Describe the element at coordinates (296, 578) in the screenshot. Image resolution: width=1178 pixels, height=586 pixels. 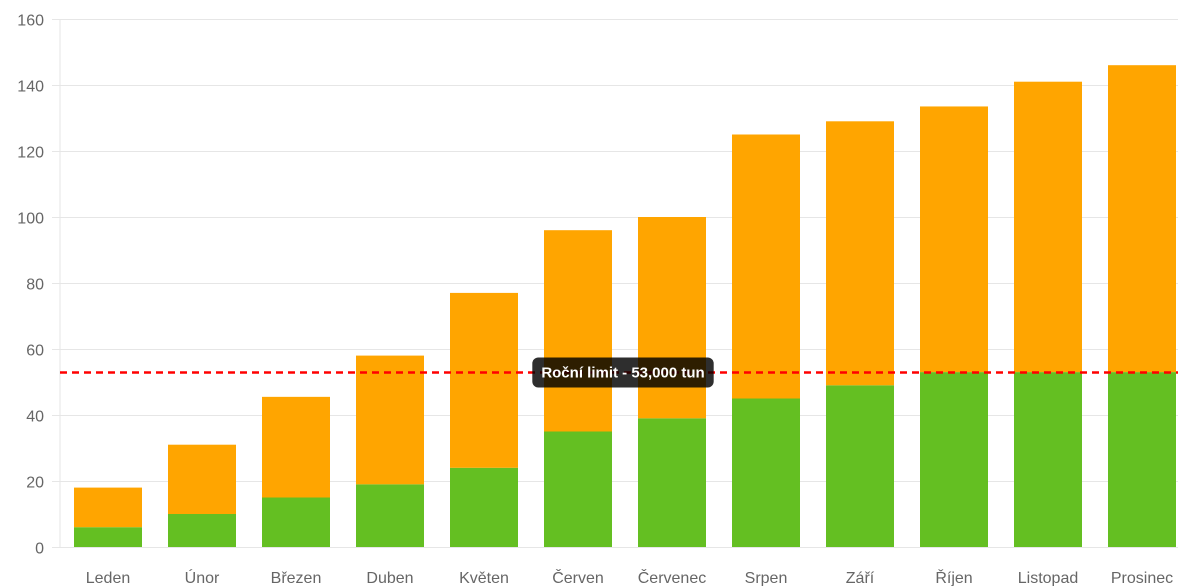
I see `x-tick-label: Březen` at that location.